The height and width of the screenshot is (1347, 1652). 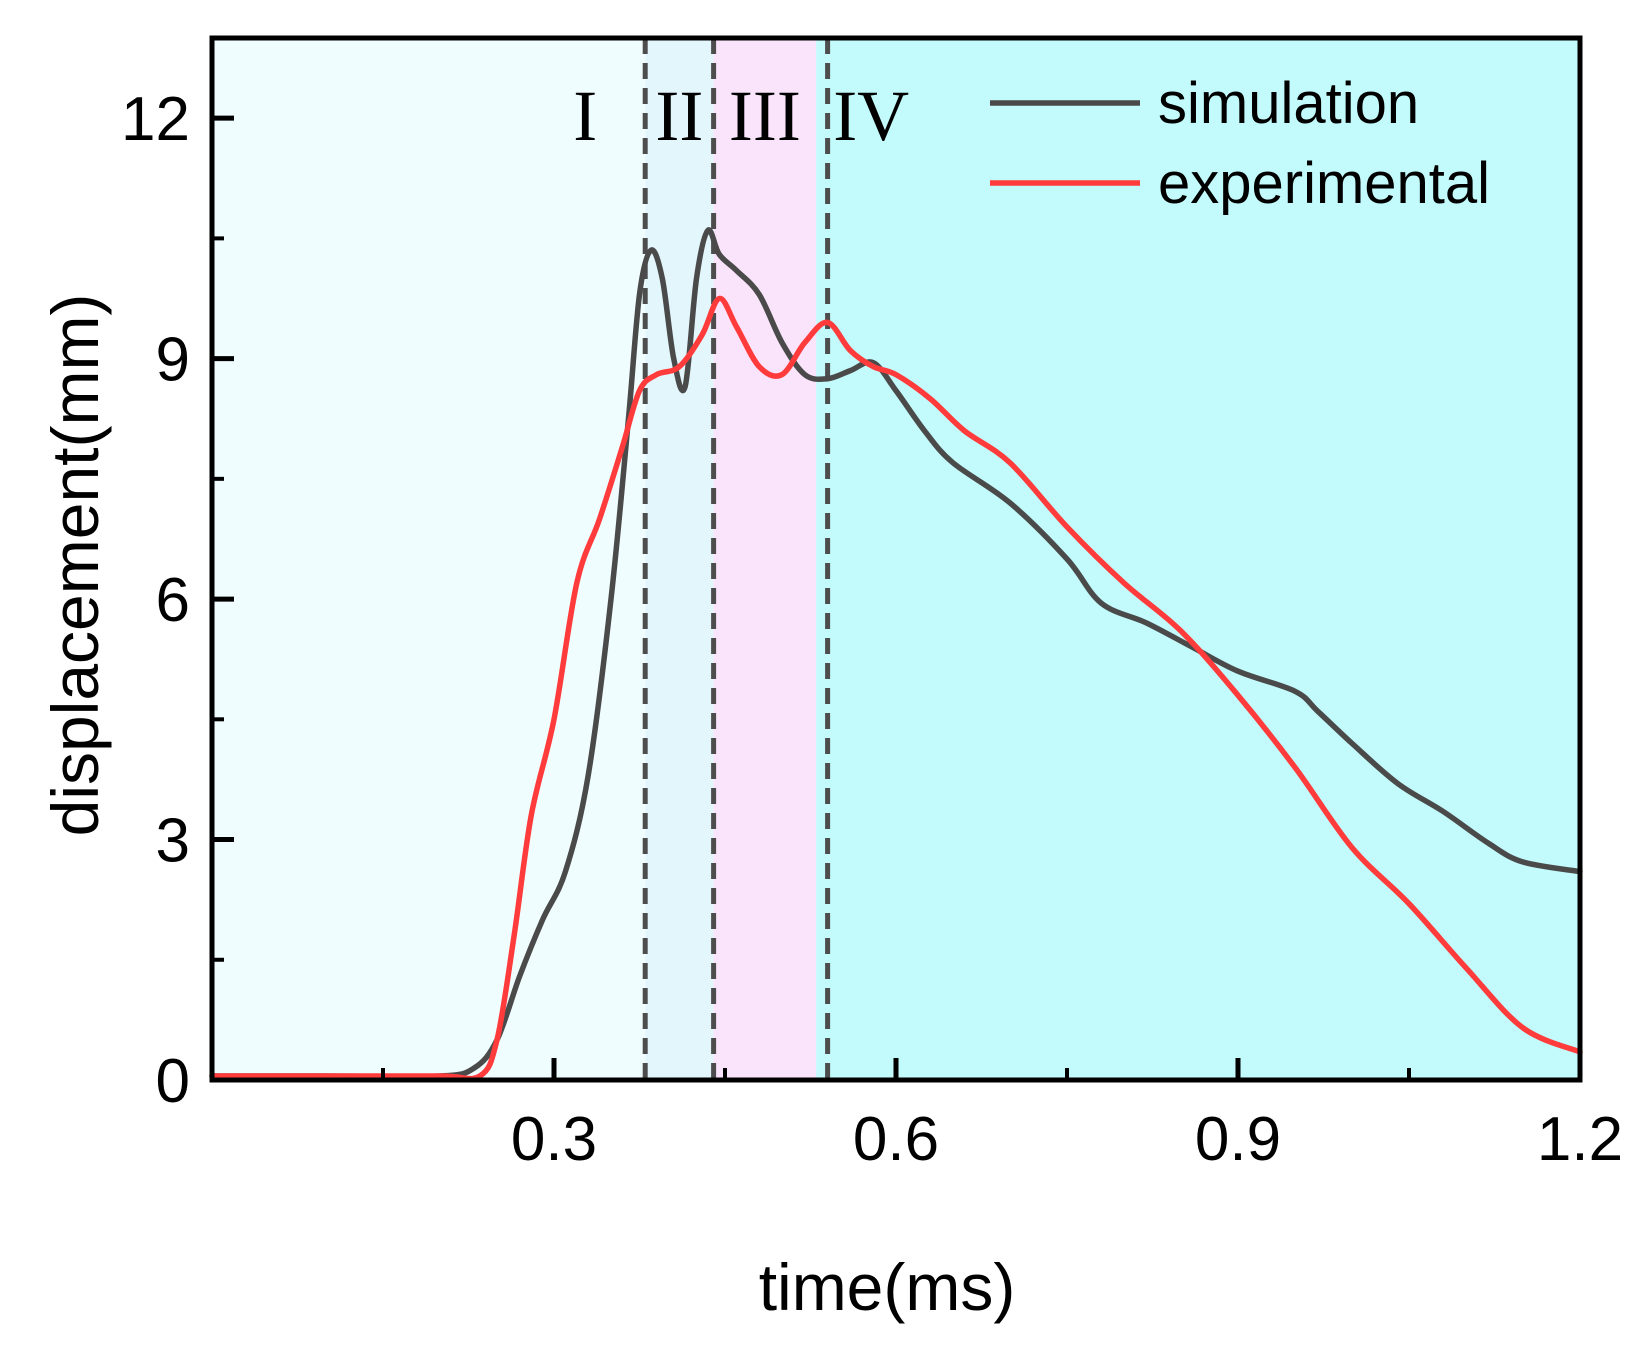 What do you see at coordinates (1580, 1139) in the screenshot?
I see `x-tick-label: 1.2` at bounding box center [1580, 1139].